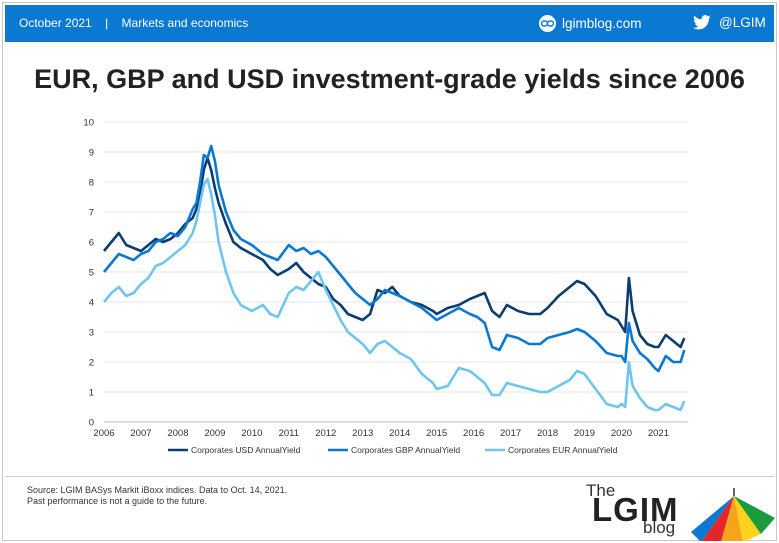 The height and width of the screenshot is (543, 779). I want to click on x-tick-label: 2013, so click(362, 433).